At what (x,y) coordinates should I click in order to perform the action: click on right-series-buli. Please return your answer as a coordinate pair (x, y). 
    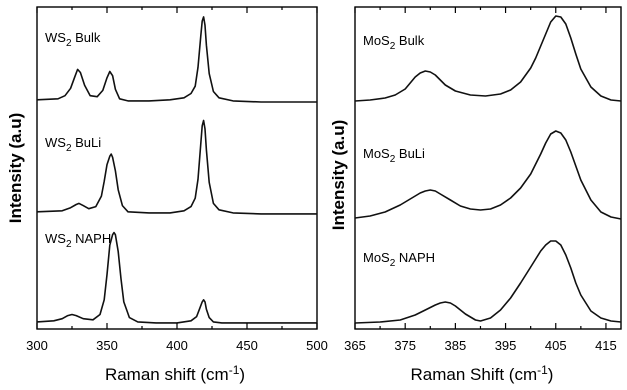
    Looking at the image, I should click on (488, 175).